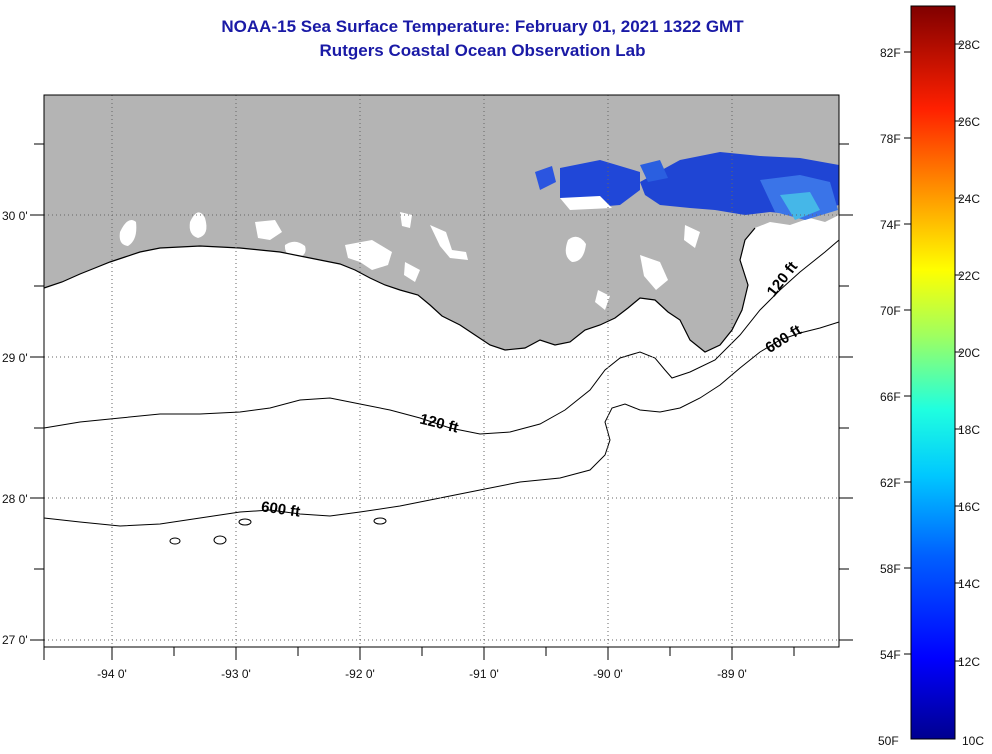  What do you see at coordinates (278, 531) in the screenshot?
I see `contour-islets` at bounding box center [278, 531].